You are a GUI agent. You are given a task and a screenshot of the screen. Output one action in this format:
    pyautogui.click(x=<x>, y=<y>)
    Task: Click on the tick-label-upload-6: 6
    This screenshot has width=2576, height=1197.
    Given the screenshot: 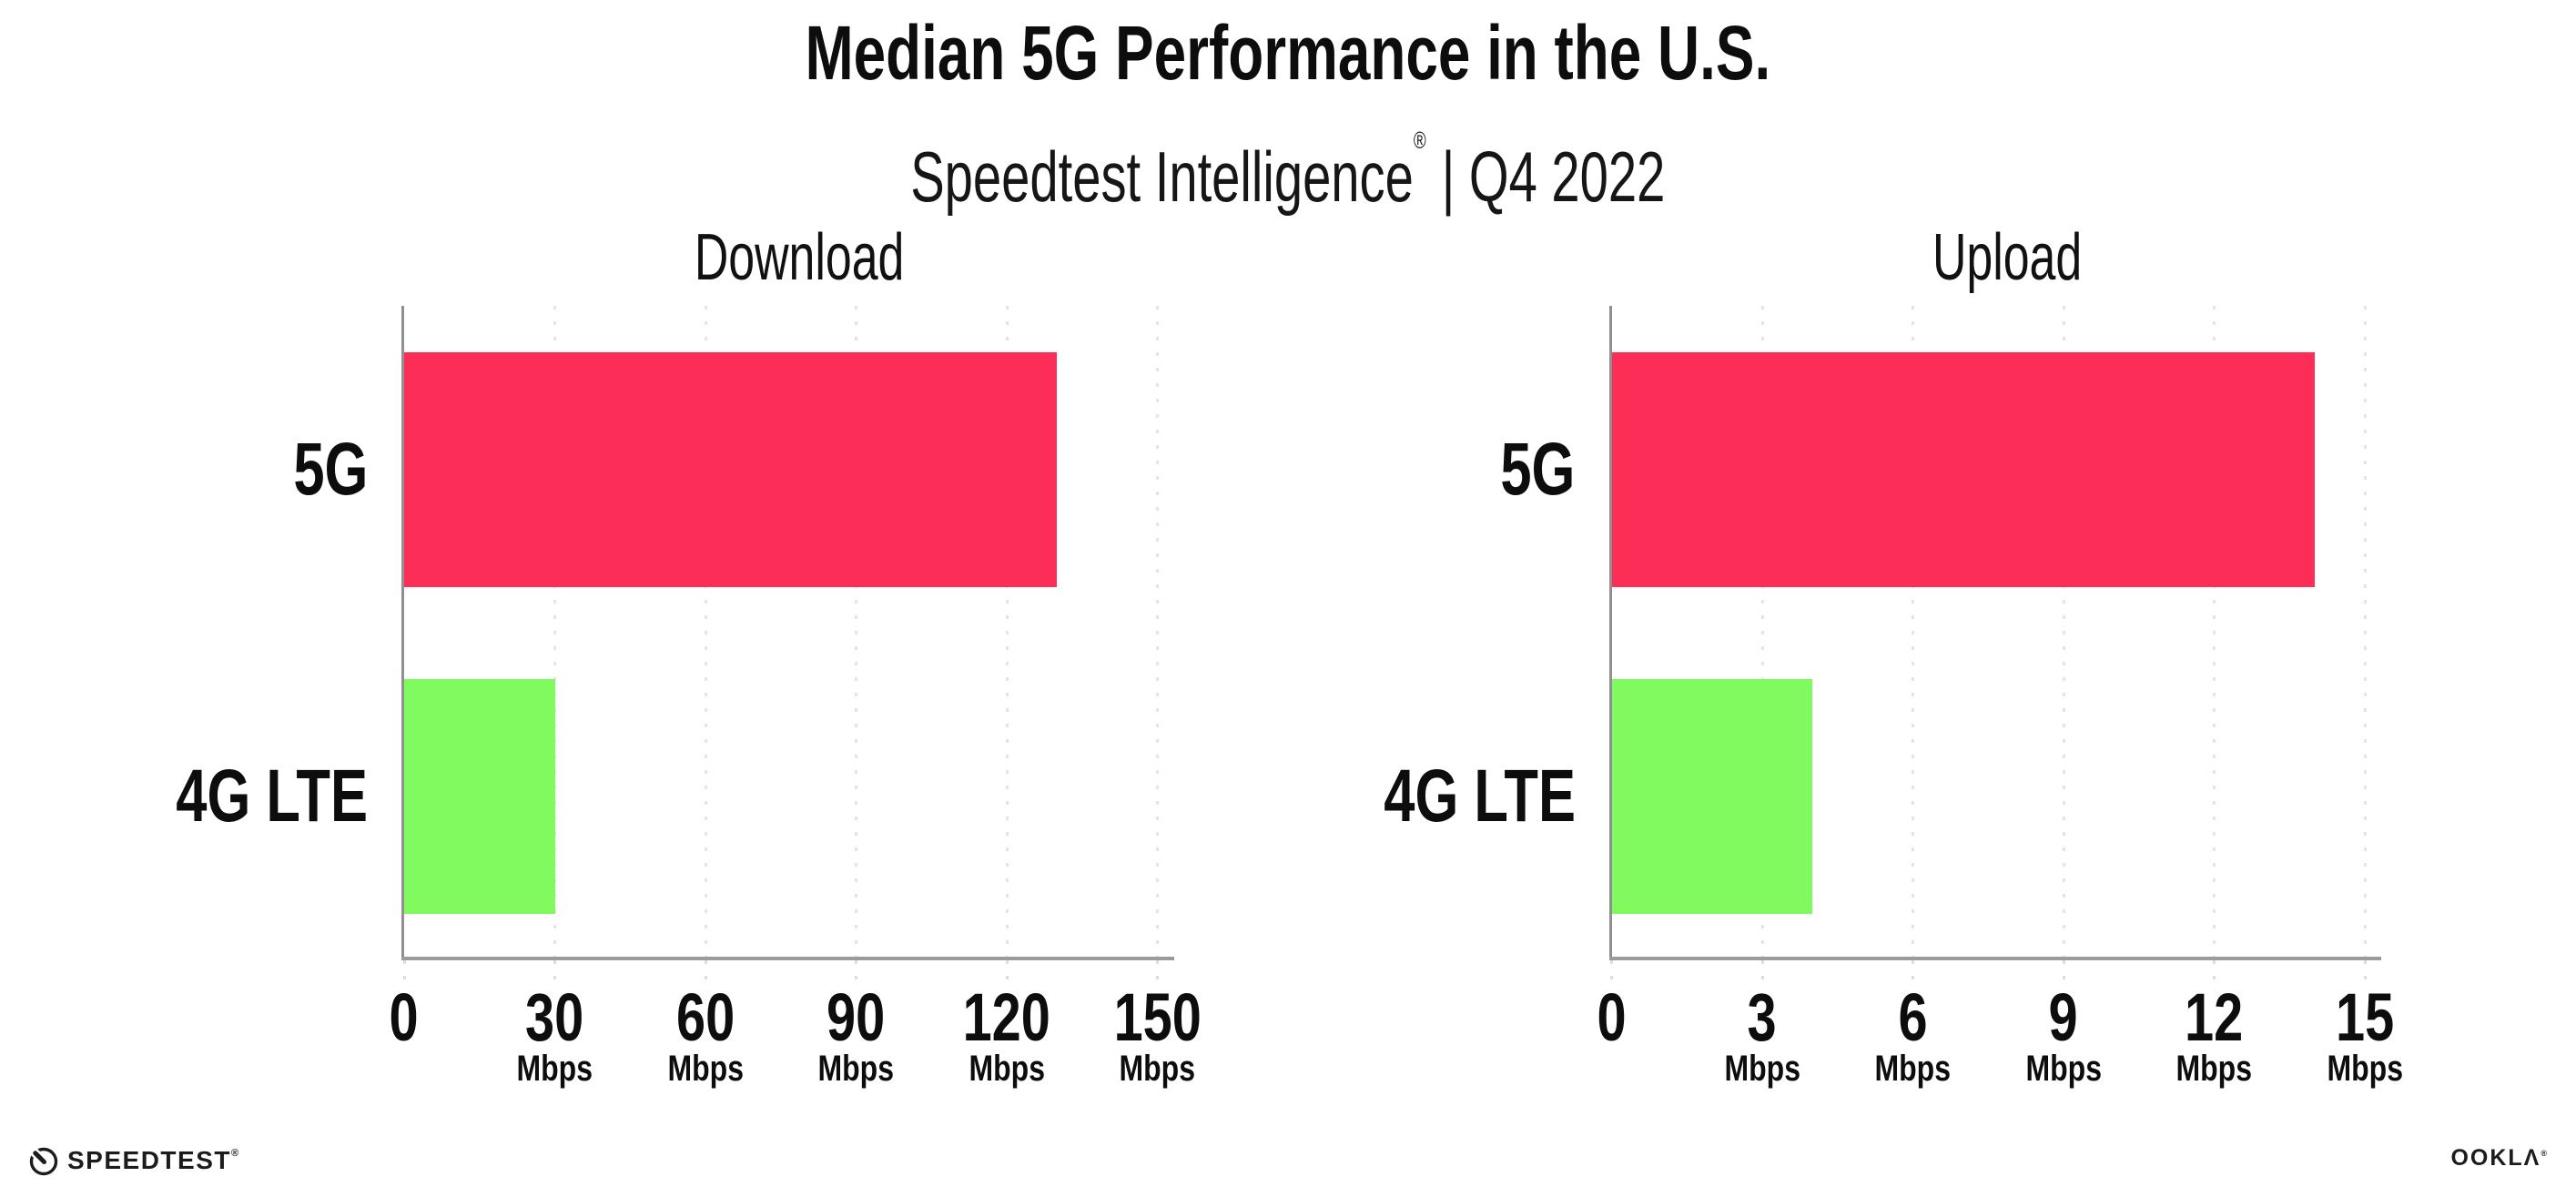 What is the action you would take?
    pyautogui.click(x=1913, y=1017)
    